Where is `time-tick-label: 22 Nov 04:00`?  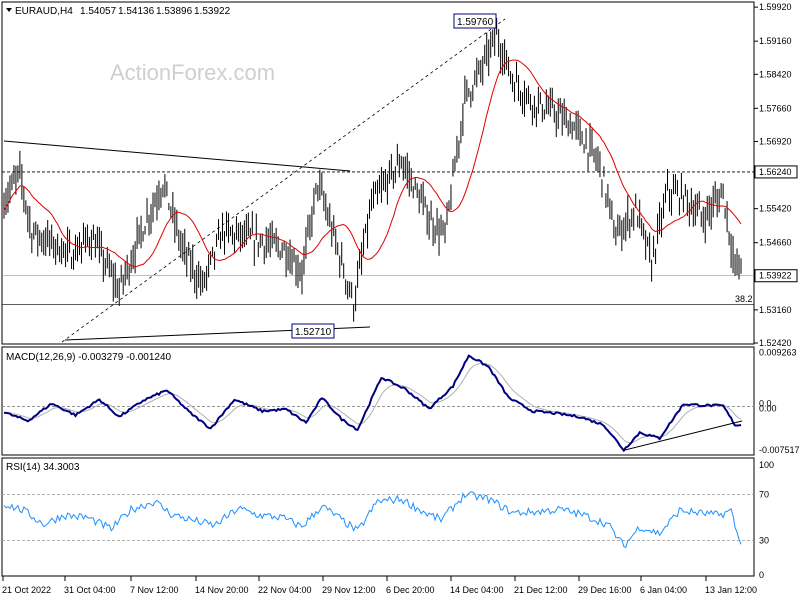 time-tick-label: 22 Nov 04:00 is located at coordinates (285, 590).